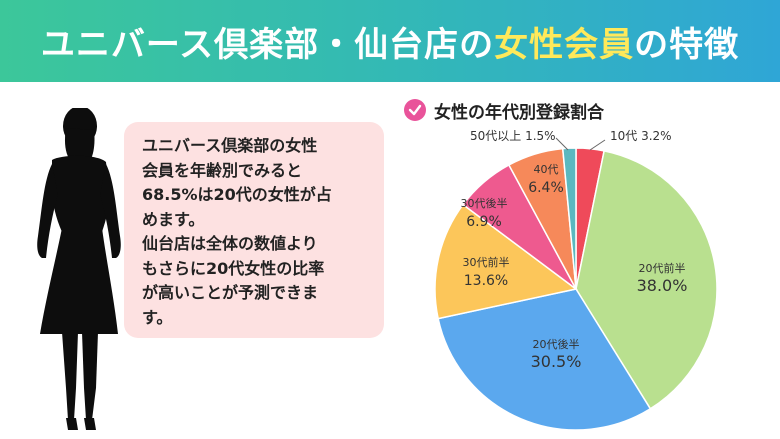 This screenshot has width=780, height=439. I want to click on slice-category-2: 20代後半, so click(556, 344).